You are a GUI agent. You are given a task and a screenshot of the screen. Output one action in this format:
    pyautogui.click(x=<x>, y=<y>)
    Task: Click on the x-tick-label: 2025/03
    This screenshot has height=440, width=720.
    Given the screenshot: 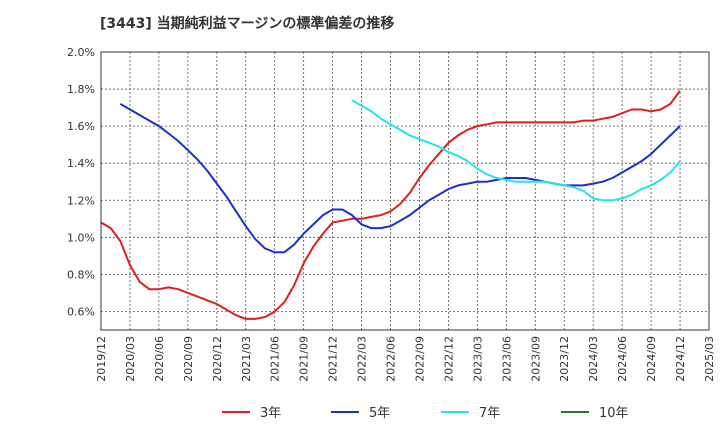 What is the action you would take?
    pyautogui.click(x=709, y=359)
    